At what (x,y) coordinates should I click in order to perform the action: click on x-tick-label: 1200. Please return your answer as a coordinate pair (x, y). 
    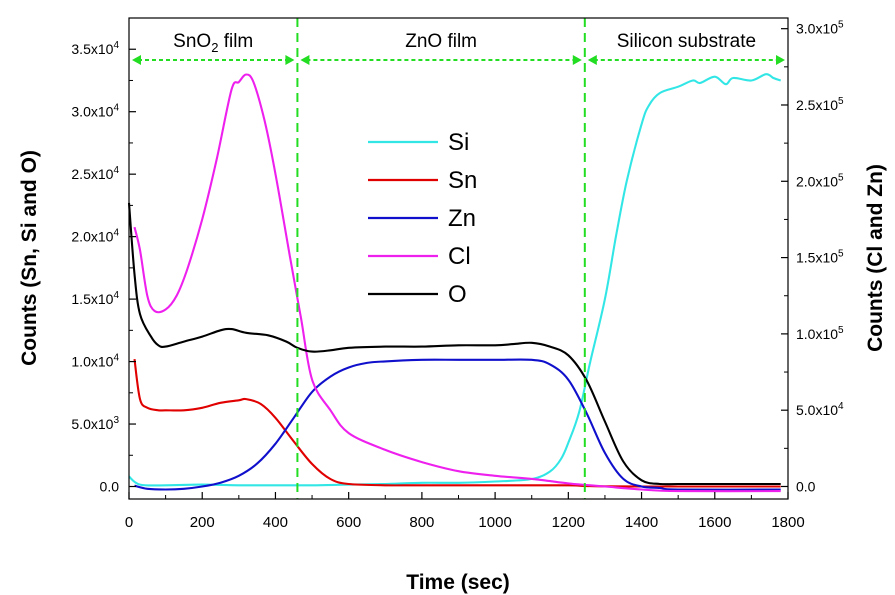
    Looking at the image, I should click on (568, 522).